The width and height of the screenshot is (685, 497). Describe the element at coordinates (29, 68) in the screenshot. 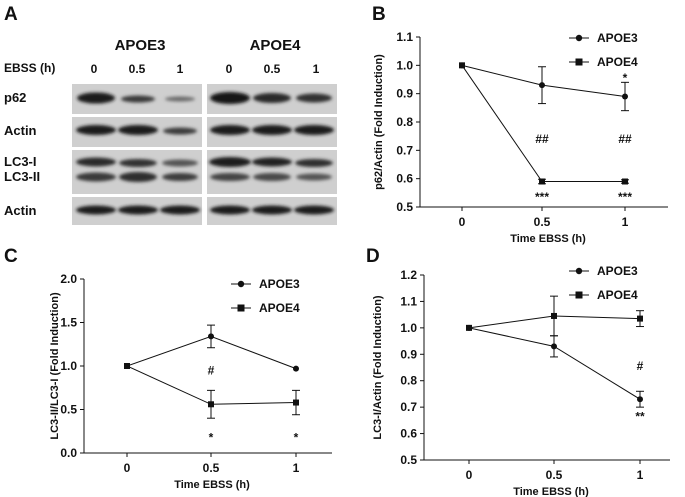

I see `treatment-label: EBSS (h)` at that location.